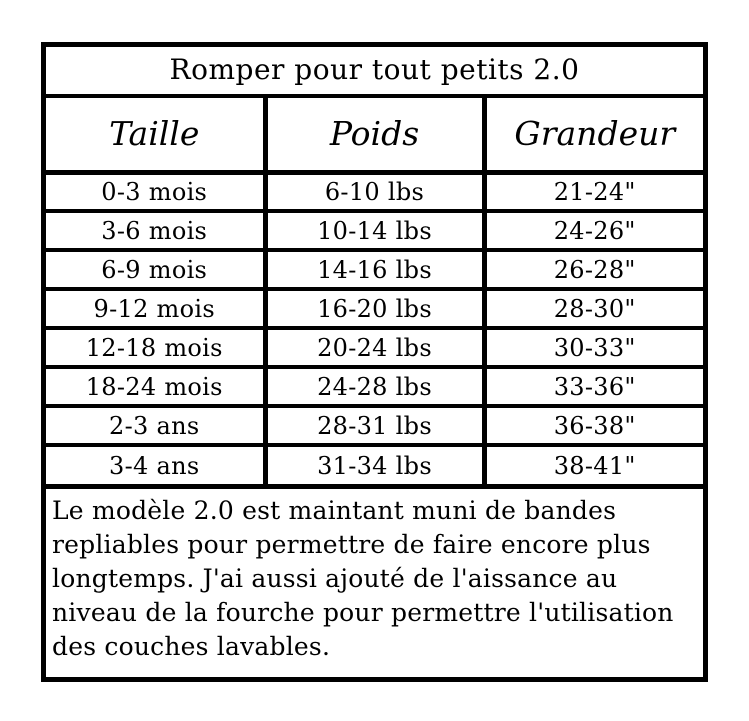  I want to click on cell-poids: 10-14 lbs, so click(373, 229).